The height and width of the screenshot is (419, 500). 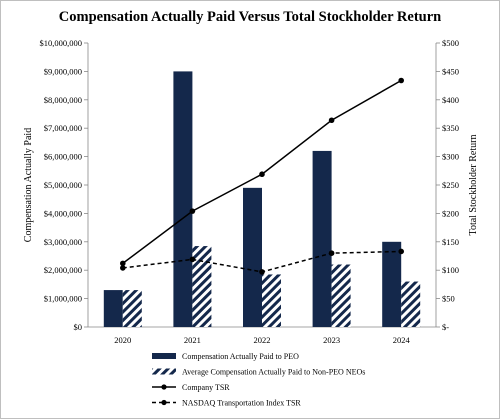 I want to click on y2-axis-title: Total Stockholder Return, so click(x=473, y=185).